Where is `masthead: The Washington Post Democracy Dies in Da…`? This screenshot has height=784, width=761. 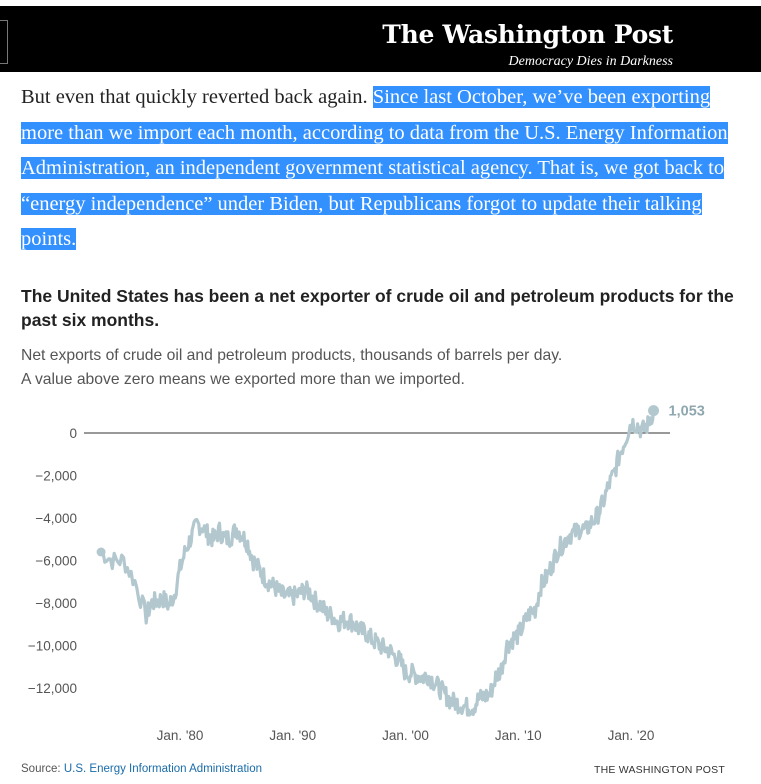 masthead: The Washington Post Democracy Dies in Da… is located at coordinates (380, 39).